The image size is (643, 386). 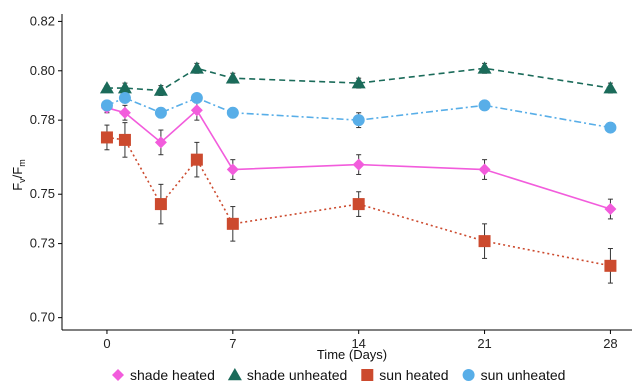 I want to click on y-tick-label: 0.75, so click(x=42, y=193).